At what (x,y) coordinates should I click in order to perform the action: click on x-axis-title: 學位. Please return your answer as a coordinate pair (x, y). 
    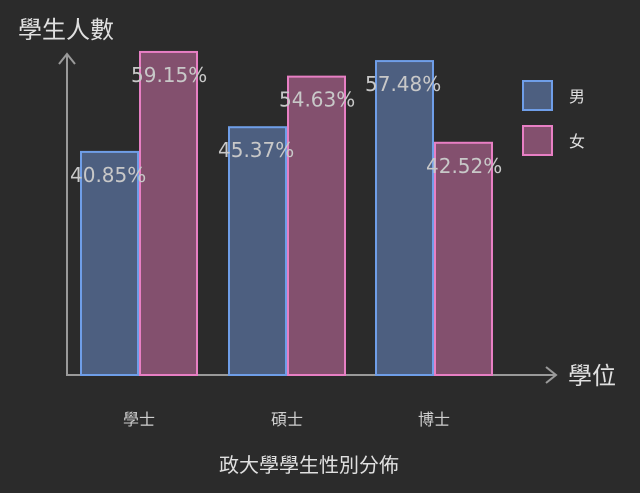
    Looking at the image, I should click on (592, 376).